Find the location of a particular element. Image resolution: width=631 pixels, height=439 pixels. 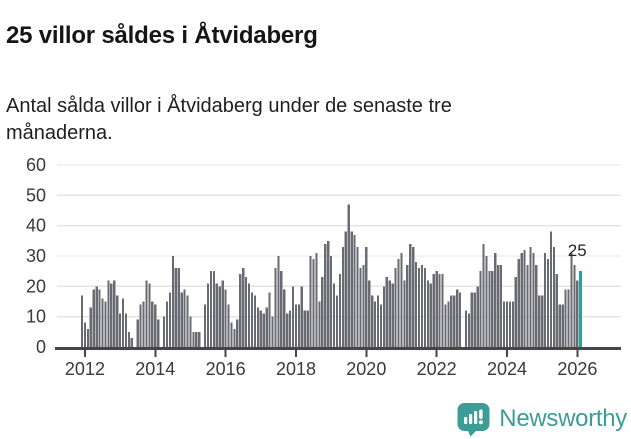

x-axis-label: 2018 is located at coordinates (296, 369).